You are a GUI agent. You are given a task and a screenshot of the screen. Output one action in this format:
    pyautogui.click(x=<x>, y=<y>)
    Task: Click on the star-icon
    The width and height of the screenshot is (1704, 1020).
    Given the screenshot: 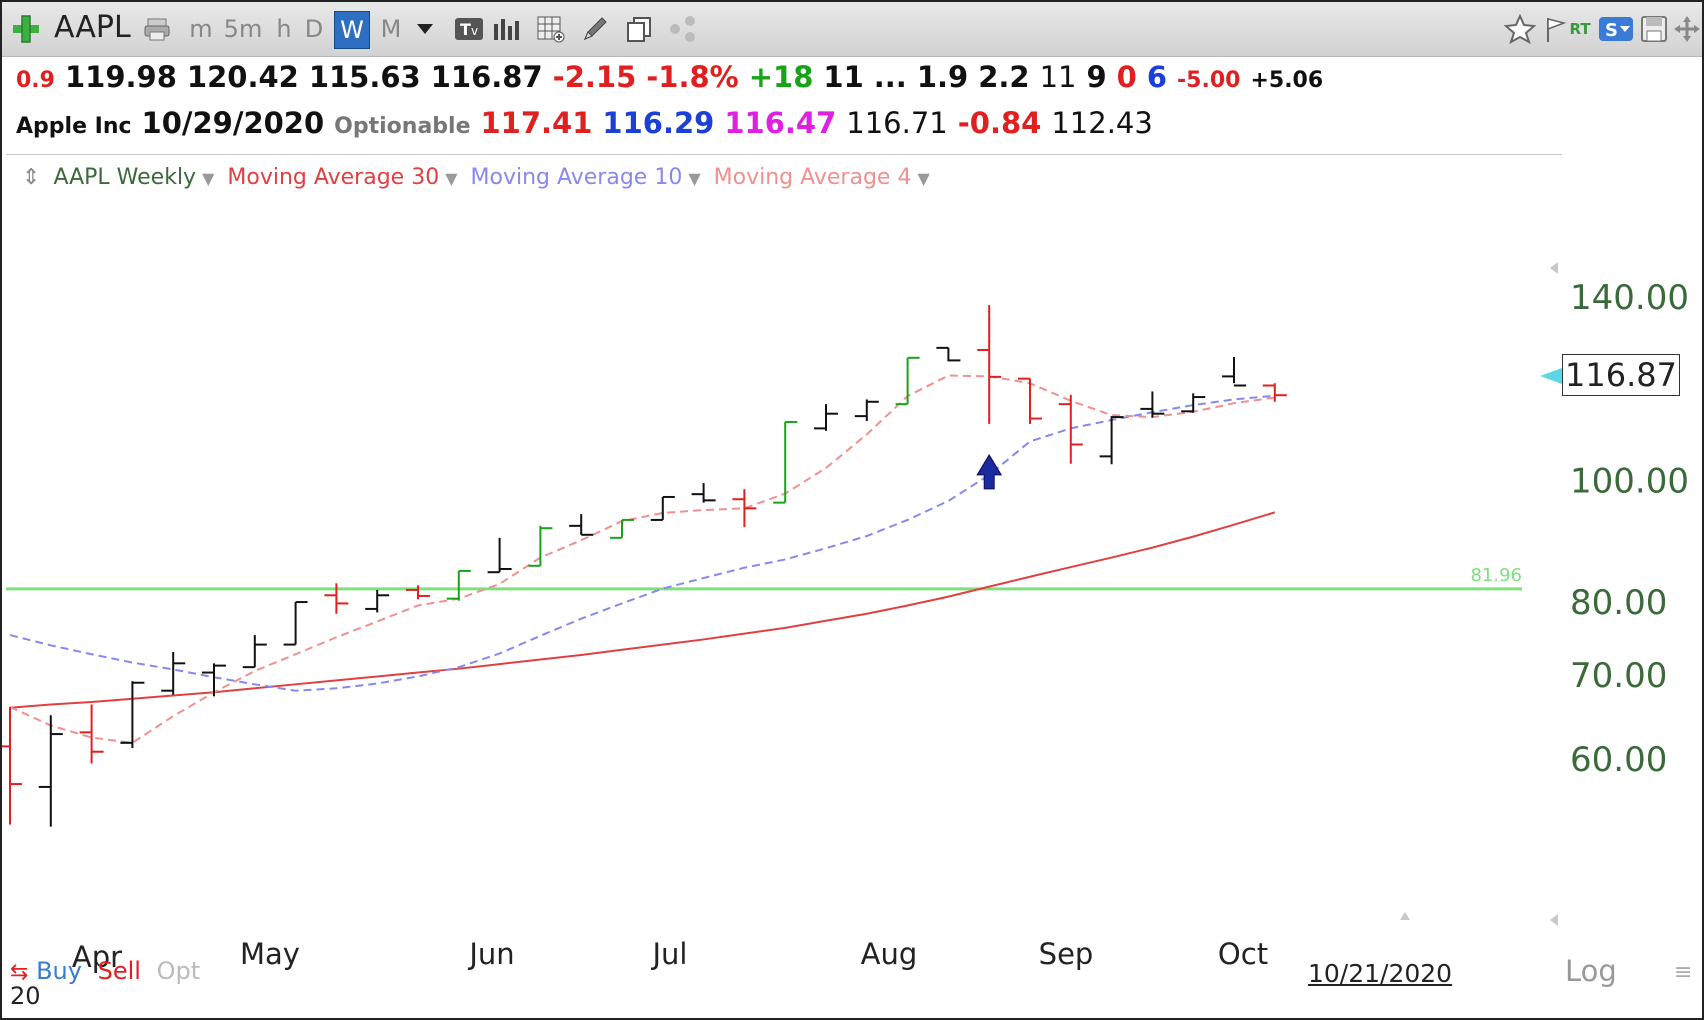 What is the action you would take?
    pyautogui.click(x=1520, y=29)
    